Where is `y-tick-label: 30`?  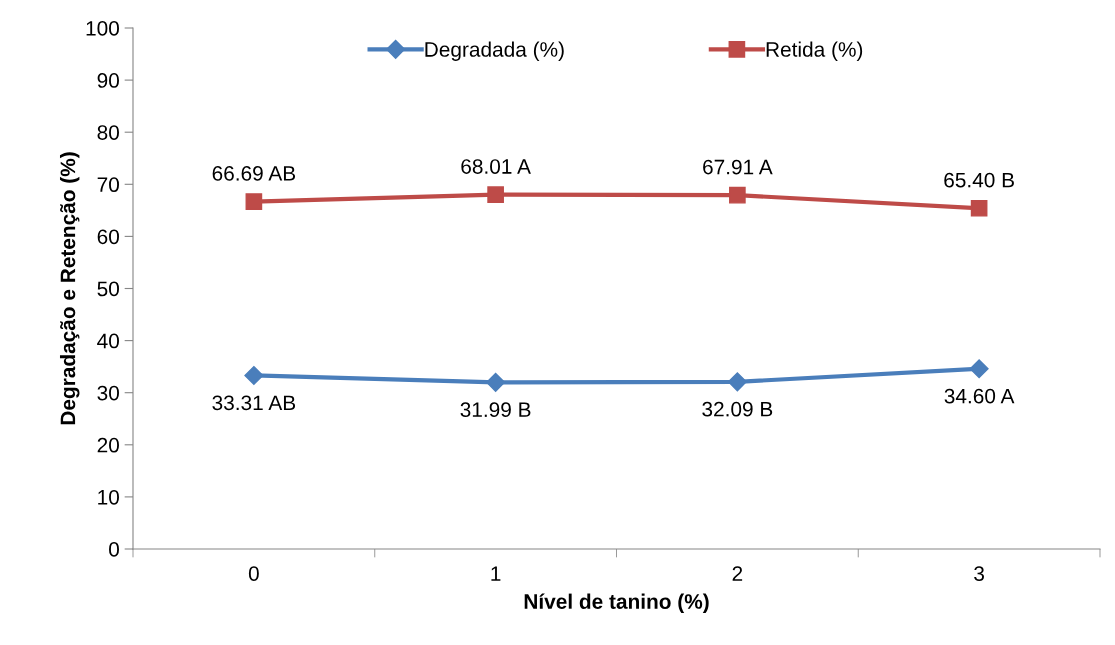
y-tick-label: 30 is located at coordinates (108, 393).